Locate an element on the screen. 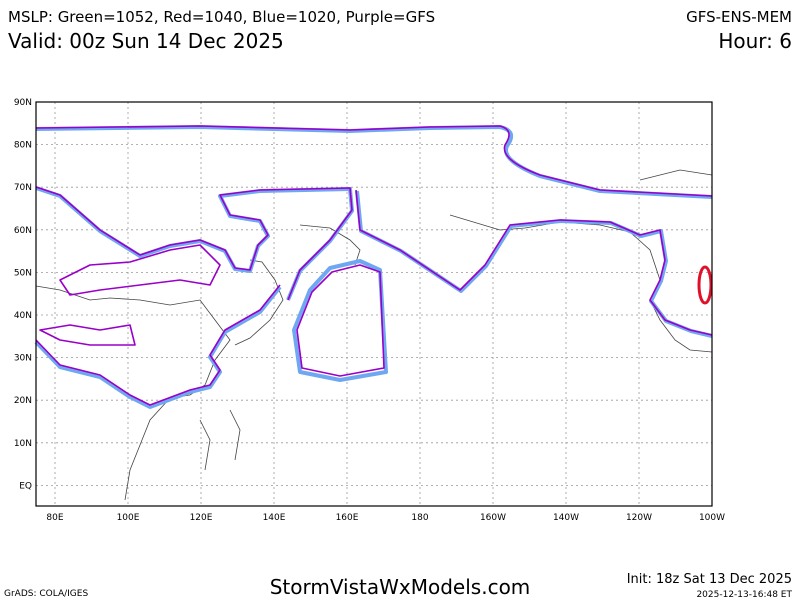 This screenshot has width=800, height=600. forecast-hour: Hour: 6 is located at coordinates (755, 41).